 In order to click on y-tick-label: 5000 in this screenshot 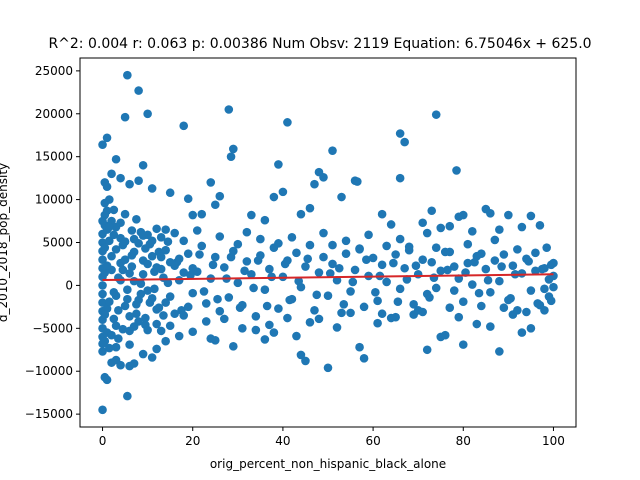, I will do `click(57, 243)`.